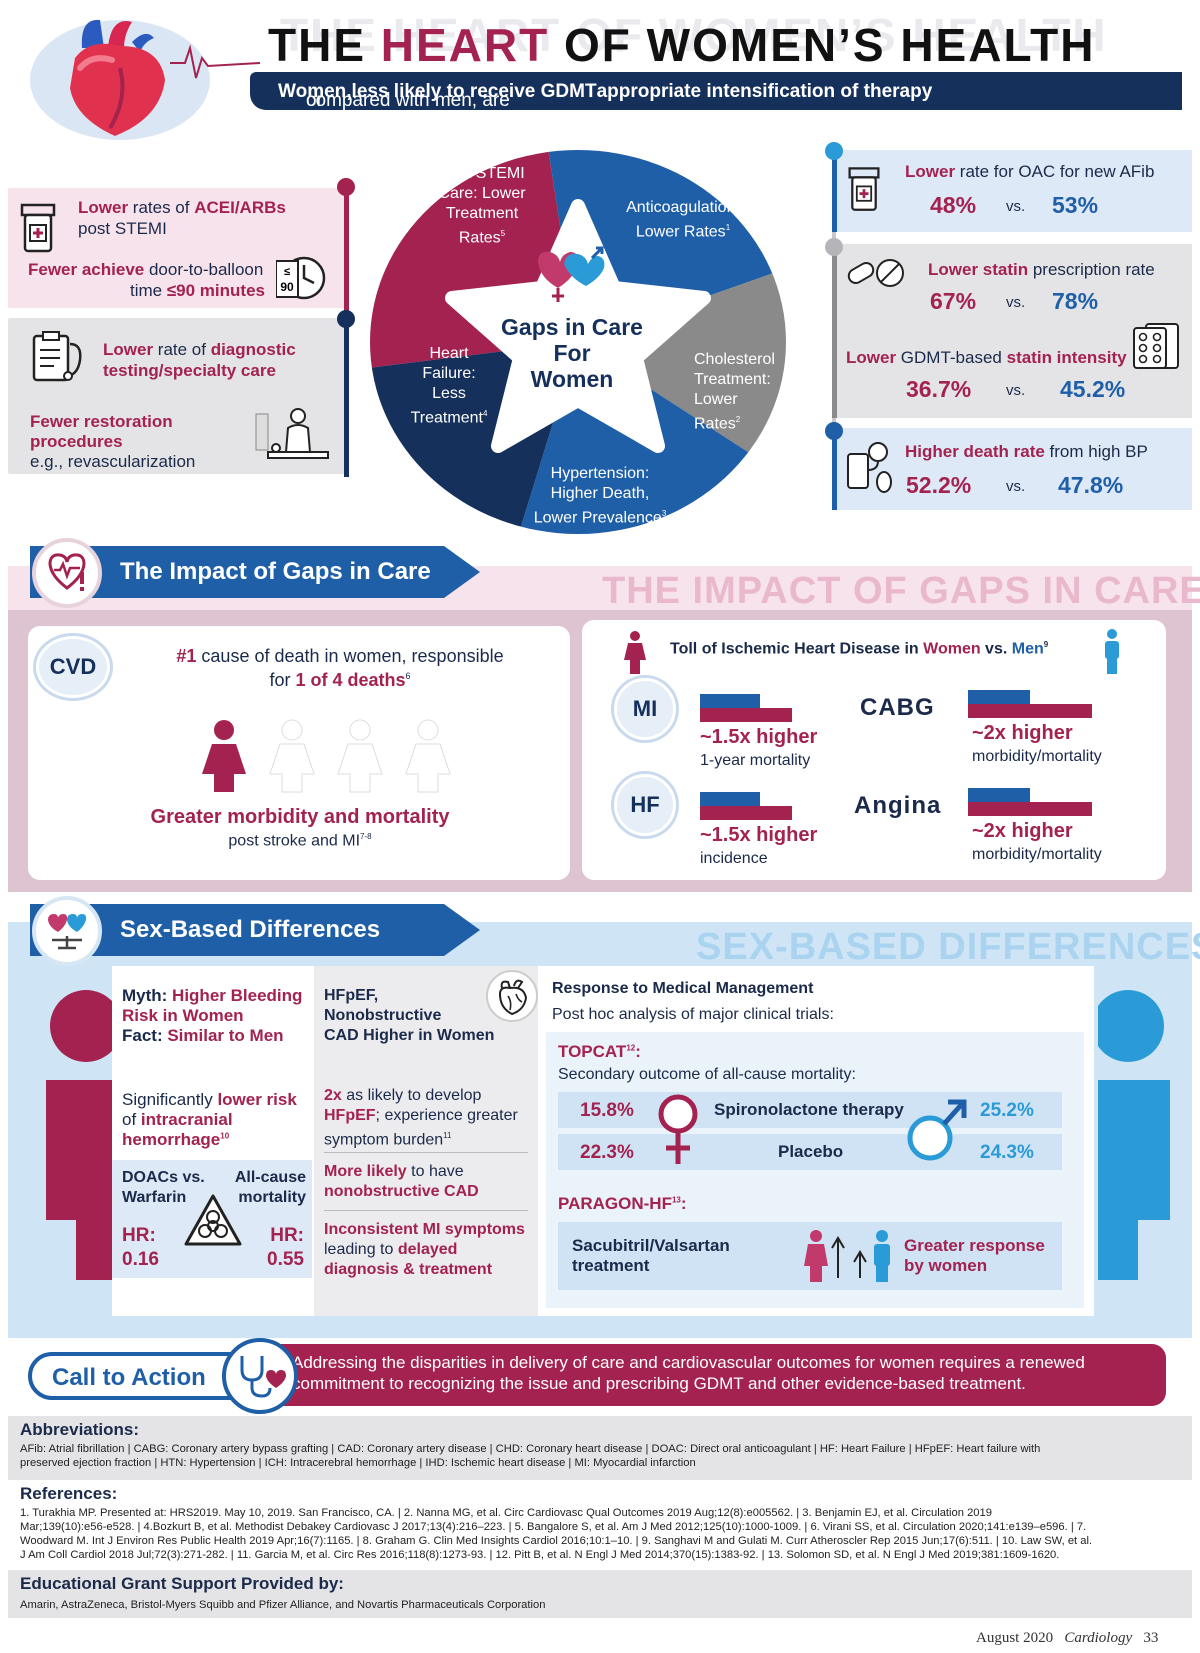  I want to click on doac-label: DOACs vs. Warfarin, so click(163, 1187).